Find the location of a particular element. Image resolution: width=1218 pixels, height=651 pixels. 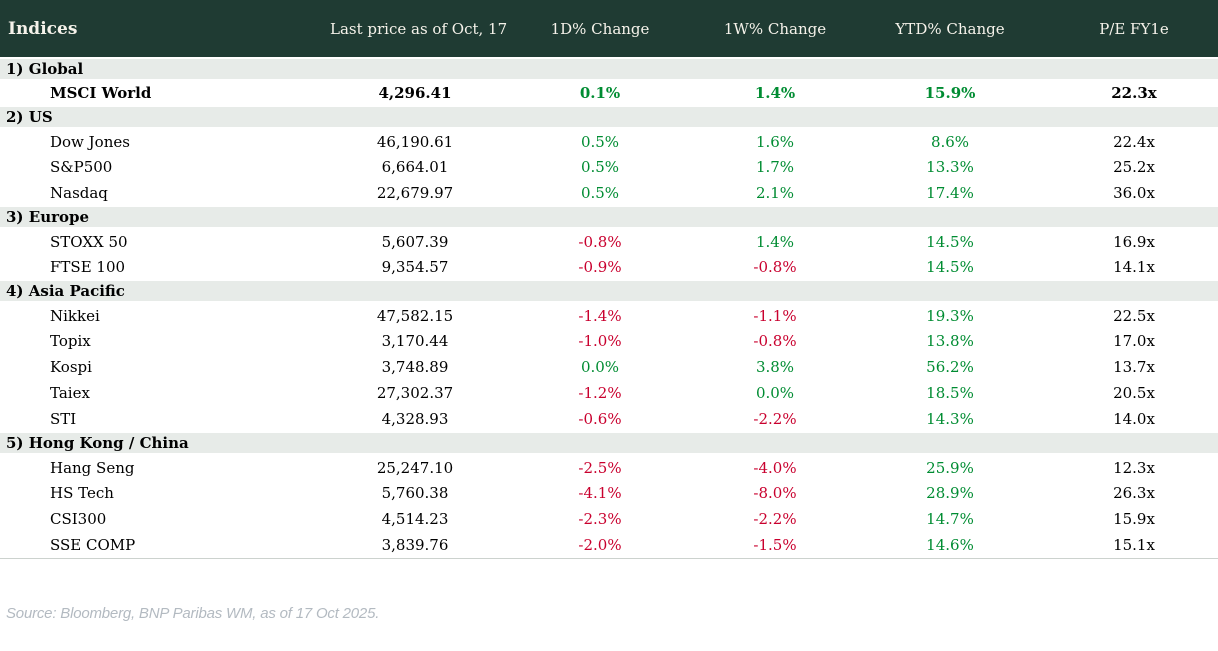

index-row: STI 4,328.93 -0.6% -2.2% 14.3% 14.0x is located at coordinates (609, 419).